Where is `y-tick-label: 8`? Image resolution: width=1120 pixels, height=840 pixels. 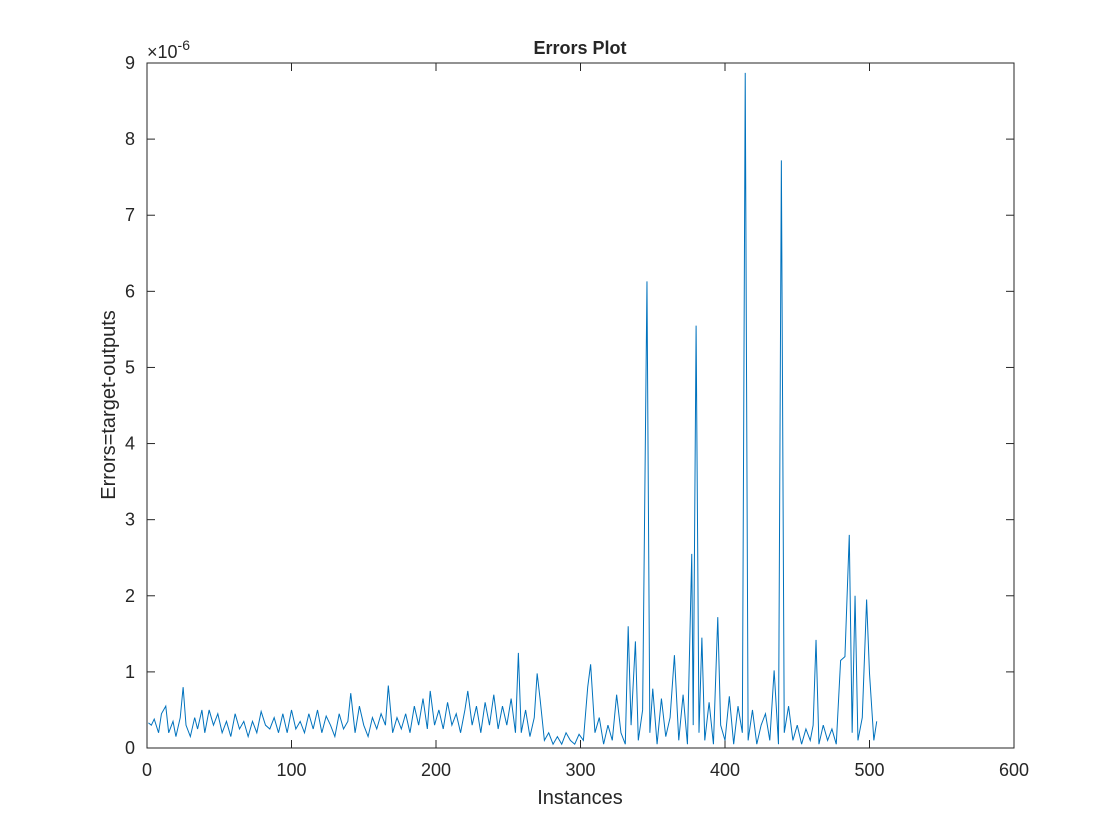
y-tick-label: 8 is located at coordinates (130, 139).